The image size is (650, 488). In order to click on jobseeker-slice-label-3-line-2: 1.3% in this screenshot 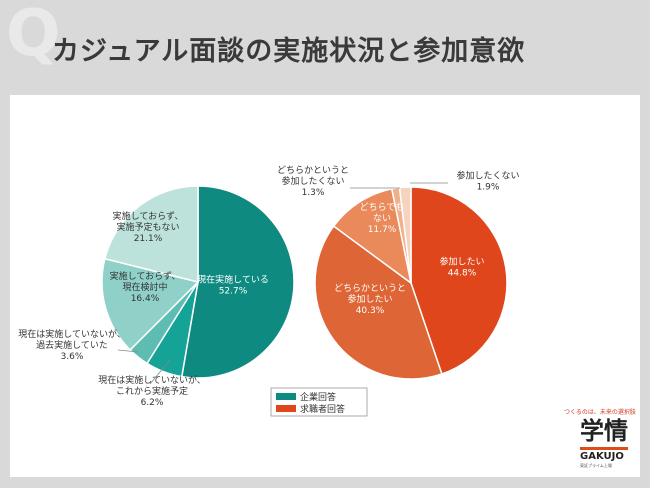, I will do `click(313, 193)`.